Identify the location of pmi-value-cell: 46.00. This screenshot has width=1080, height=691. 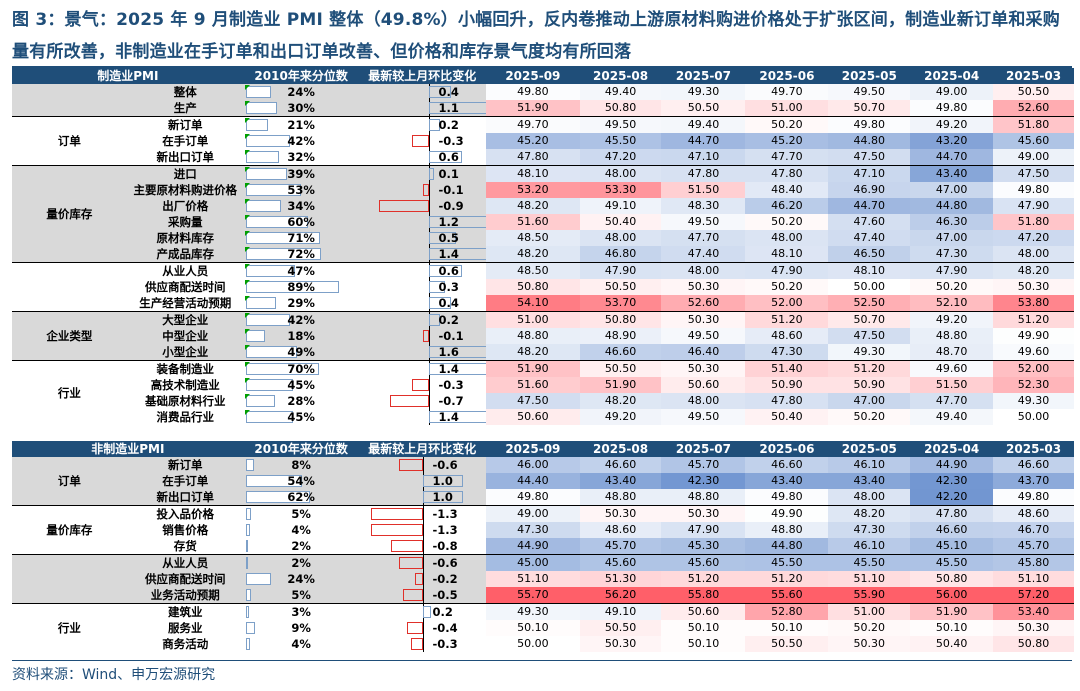
(533, 465).